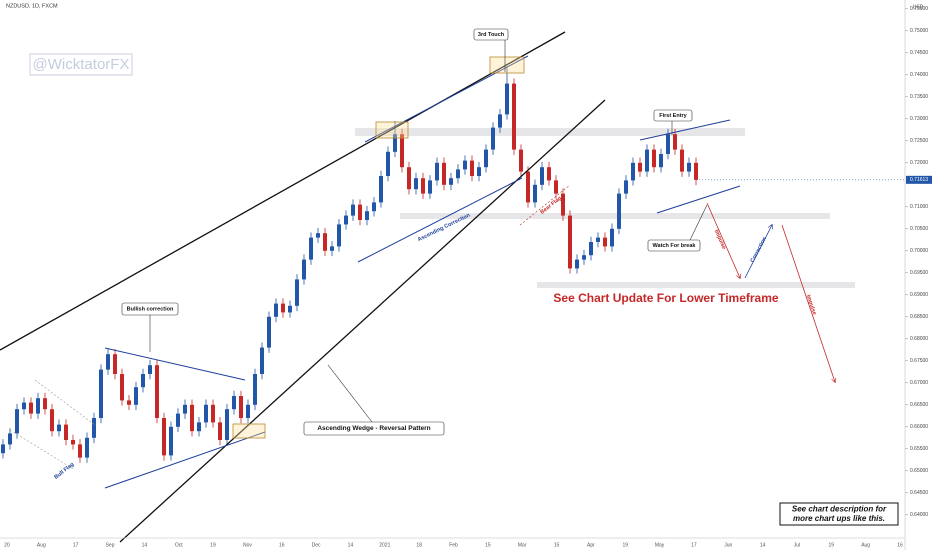 Image resolution: width=932 pixels, height=550 pixels. Describe the element at coordinates (247, 545) in the screenshot. I see `x-tick-label: Nov` at that location.